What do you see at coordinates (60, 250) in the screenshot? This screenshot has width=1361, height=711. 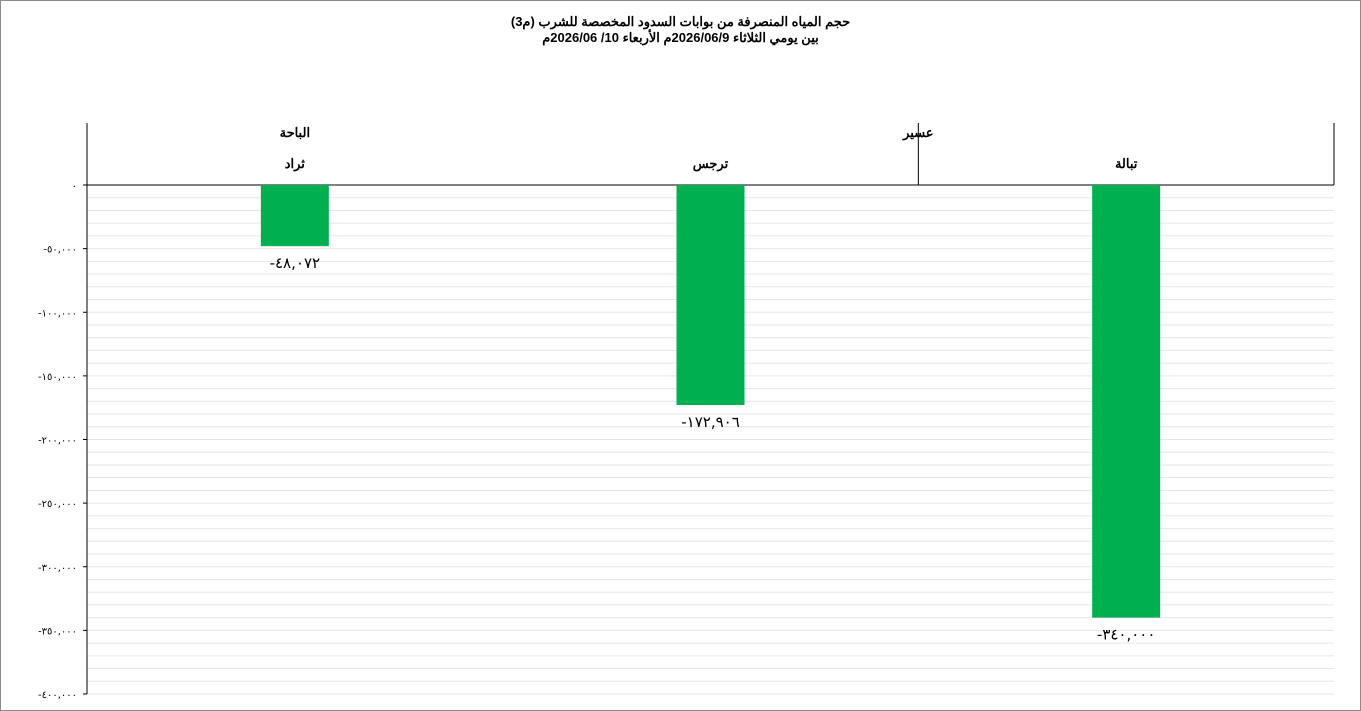 I see `y-tick-label: -٥٠,٠٠٠` at bounding box center [60, 250].